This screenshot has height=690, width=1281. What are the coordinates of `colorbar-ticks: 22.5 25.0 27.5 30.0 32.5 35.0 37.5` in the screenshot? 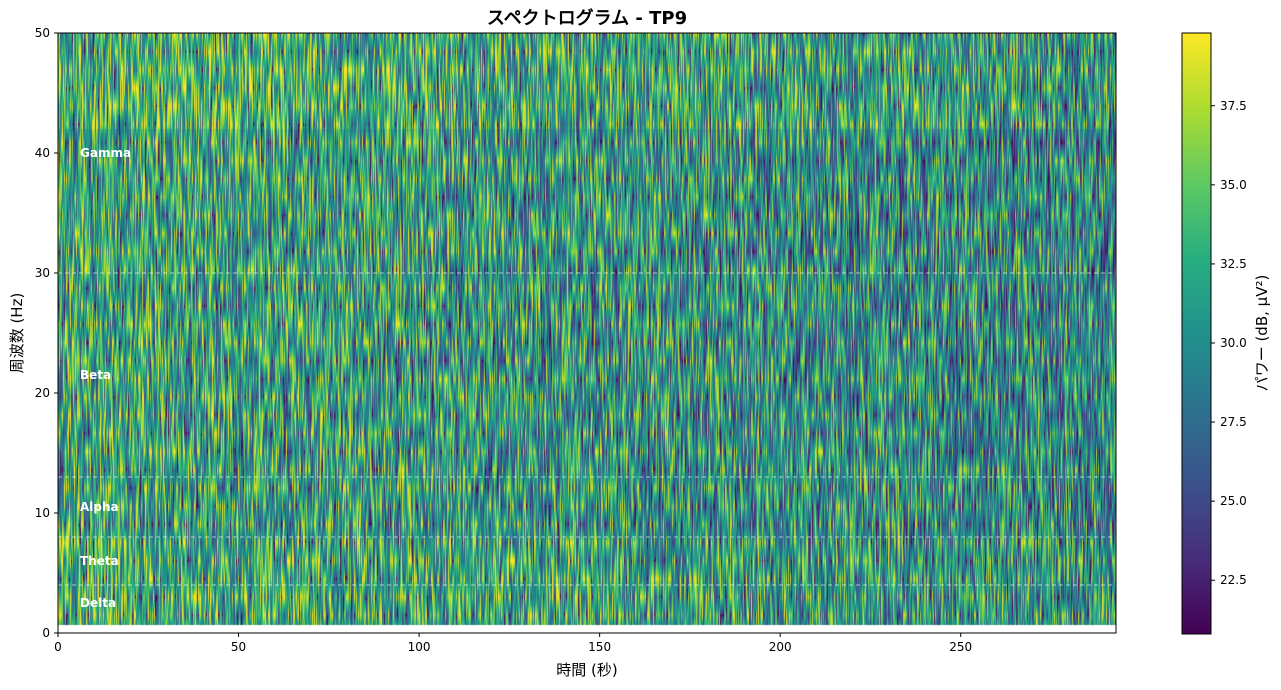 It's located at (1229, 343).